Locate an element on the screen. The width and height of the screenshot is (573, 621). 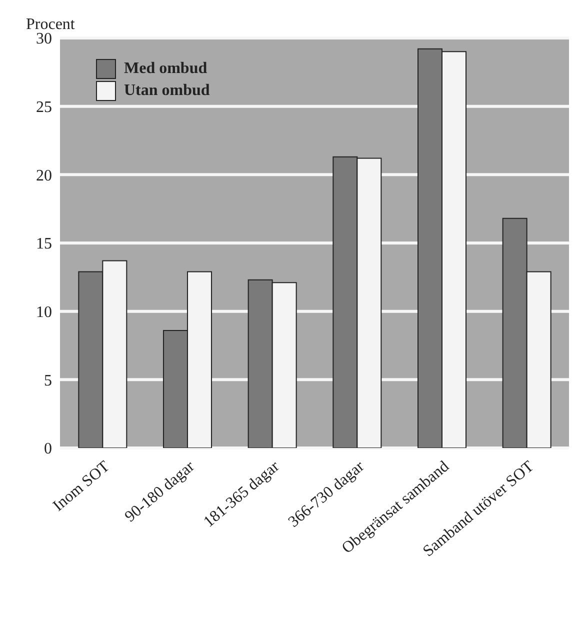
legend-label: Med ombud is located at coordinates (166, 69).